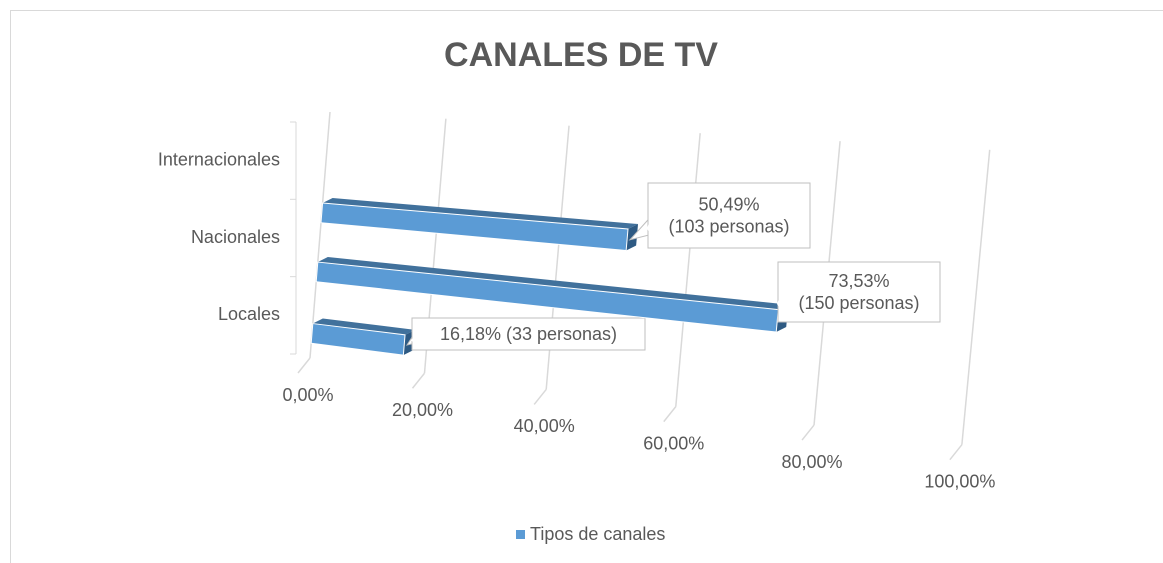  Describe the element at coordinates (544, 426) in the screenshot. I see `x-tick-label: 40,00%` at that location.